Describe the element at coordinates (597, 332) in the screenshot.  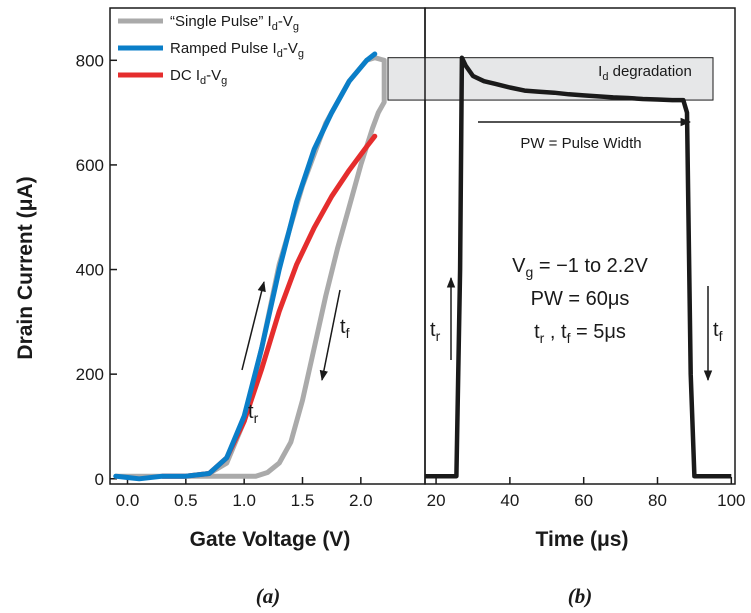
I see `tr-tf-value: = 5μs` at that location.